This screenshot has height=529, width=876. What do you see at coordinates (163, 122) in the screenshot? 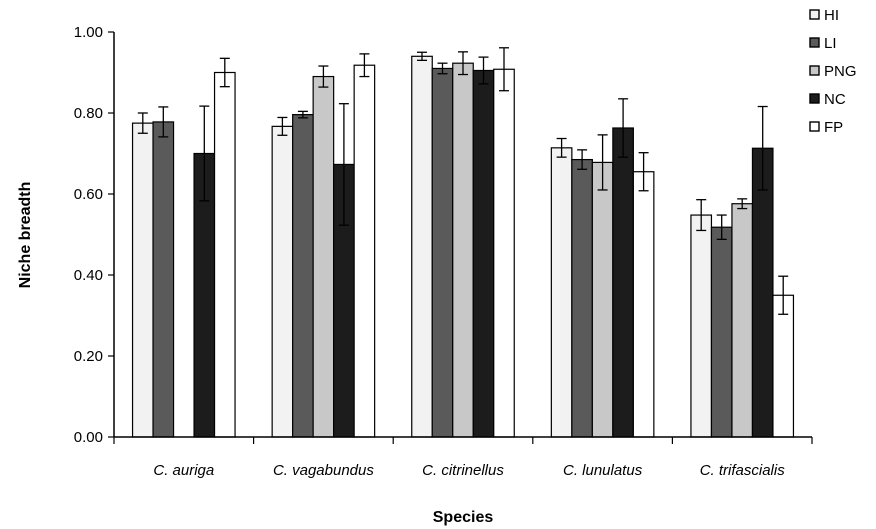
I see `error-bar-li-c-auriga` at bounding box center [163, 122].